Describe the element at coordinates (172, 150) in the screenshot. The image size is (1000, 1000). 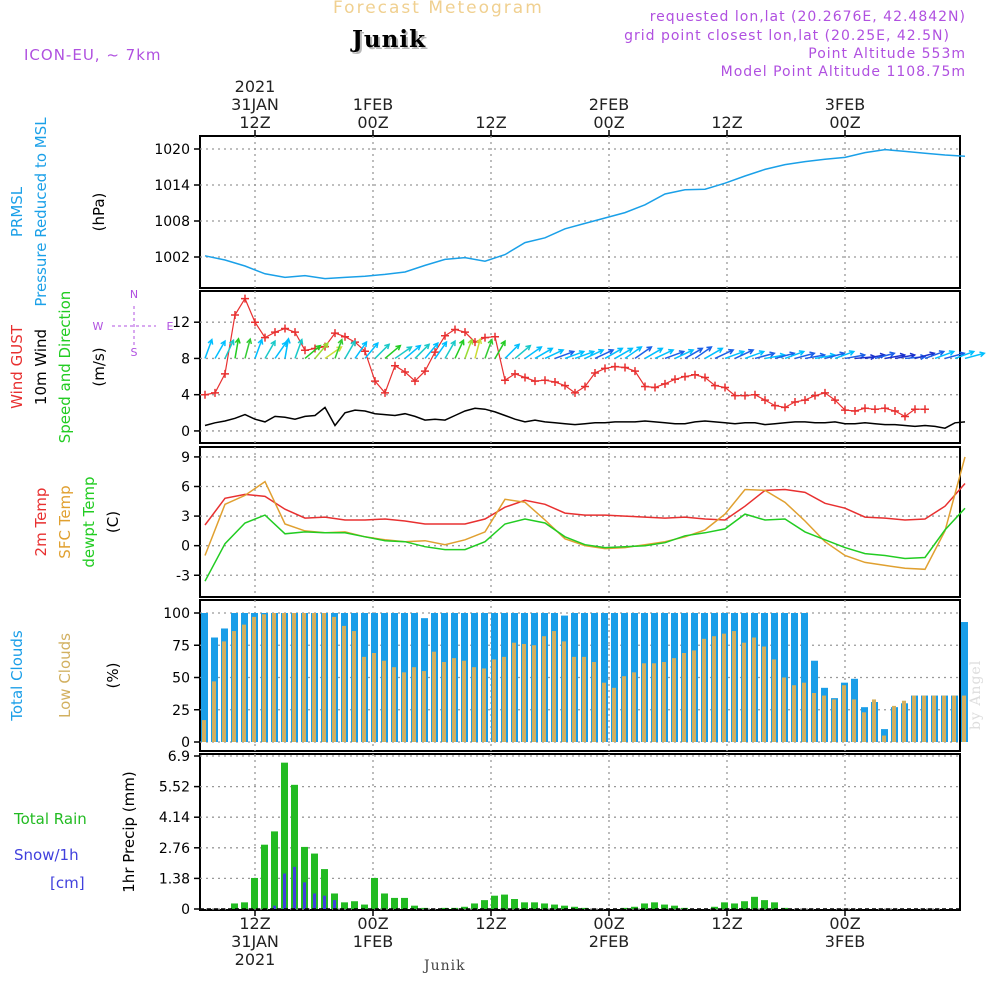
I see `ytick-label-pressure: 1020` at that location.